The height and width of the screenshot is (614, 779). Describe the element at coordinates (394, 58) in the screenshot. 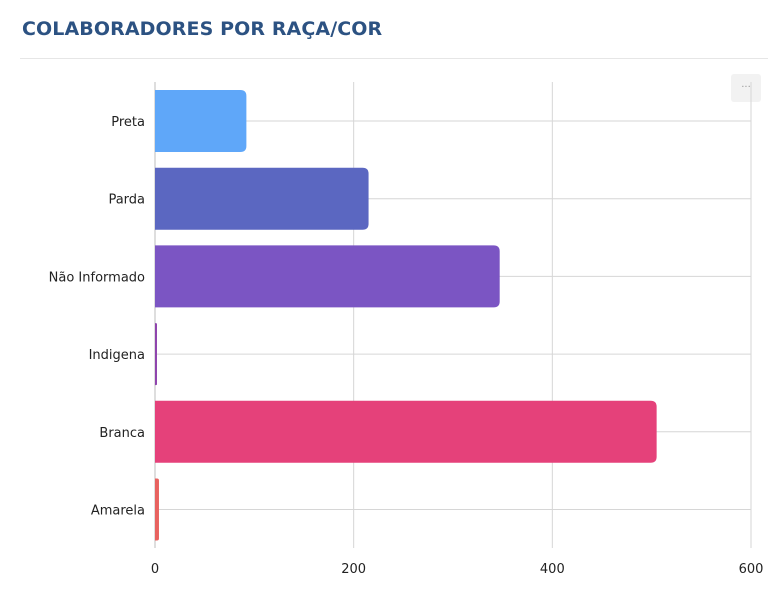

I see `title-divider` at that location.